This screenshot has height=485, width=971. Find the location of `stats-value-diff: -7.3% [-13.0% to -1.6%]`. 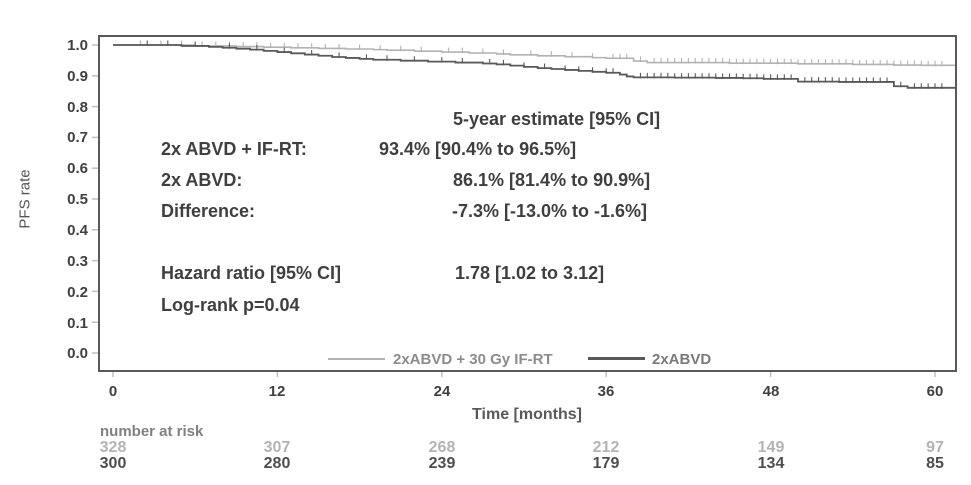

stats-value-diff: -7.3% [-13.0% to -1.6%] is located at coordinates (550, 211).